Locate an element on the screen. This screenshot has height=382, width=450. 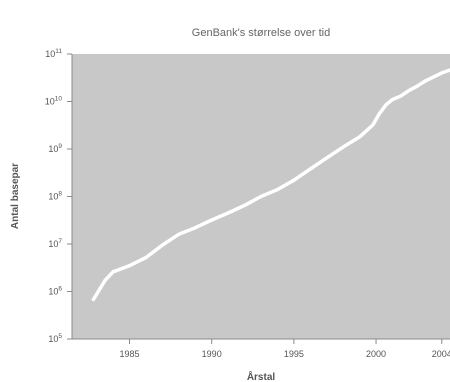
y-tick-label: 10¹¹ is located at coordinates (53, 53).